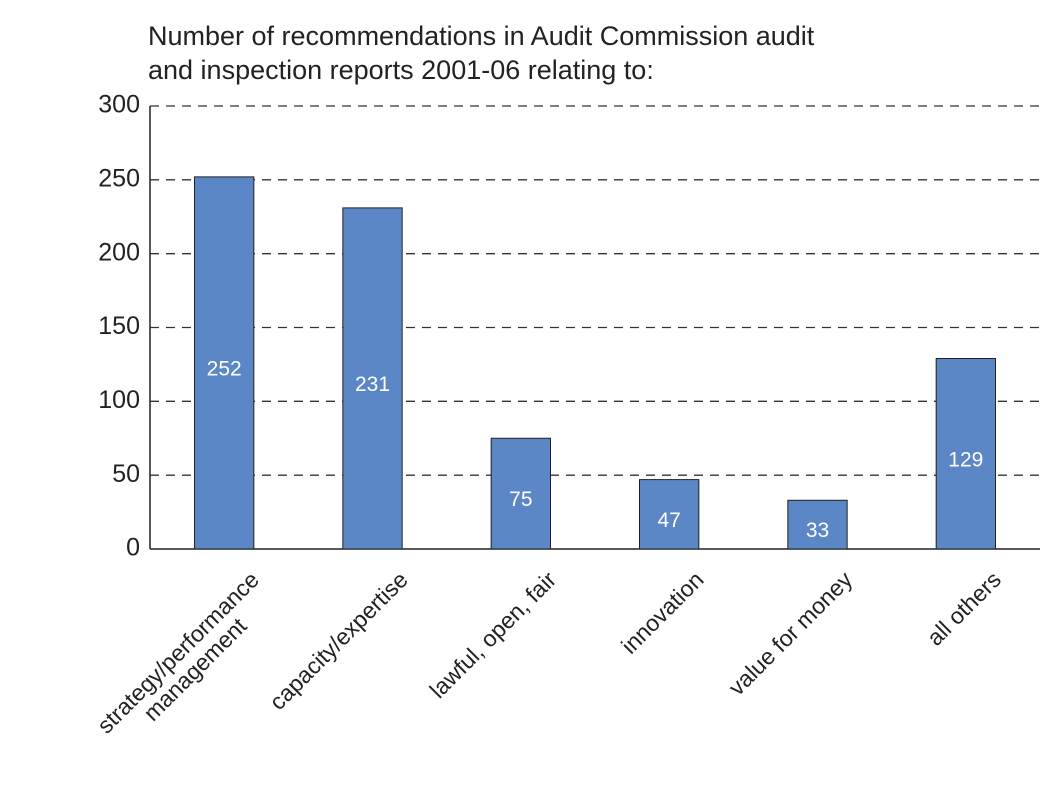 The image size is (1044, 785). What do you see at coordinates (119, 252) in the screenshot?
I see `y-tick-label: 200` at bounding box center [119, 252].